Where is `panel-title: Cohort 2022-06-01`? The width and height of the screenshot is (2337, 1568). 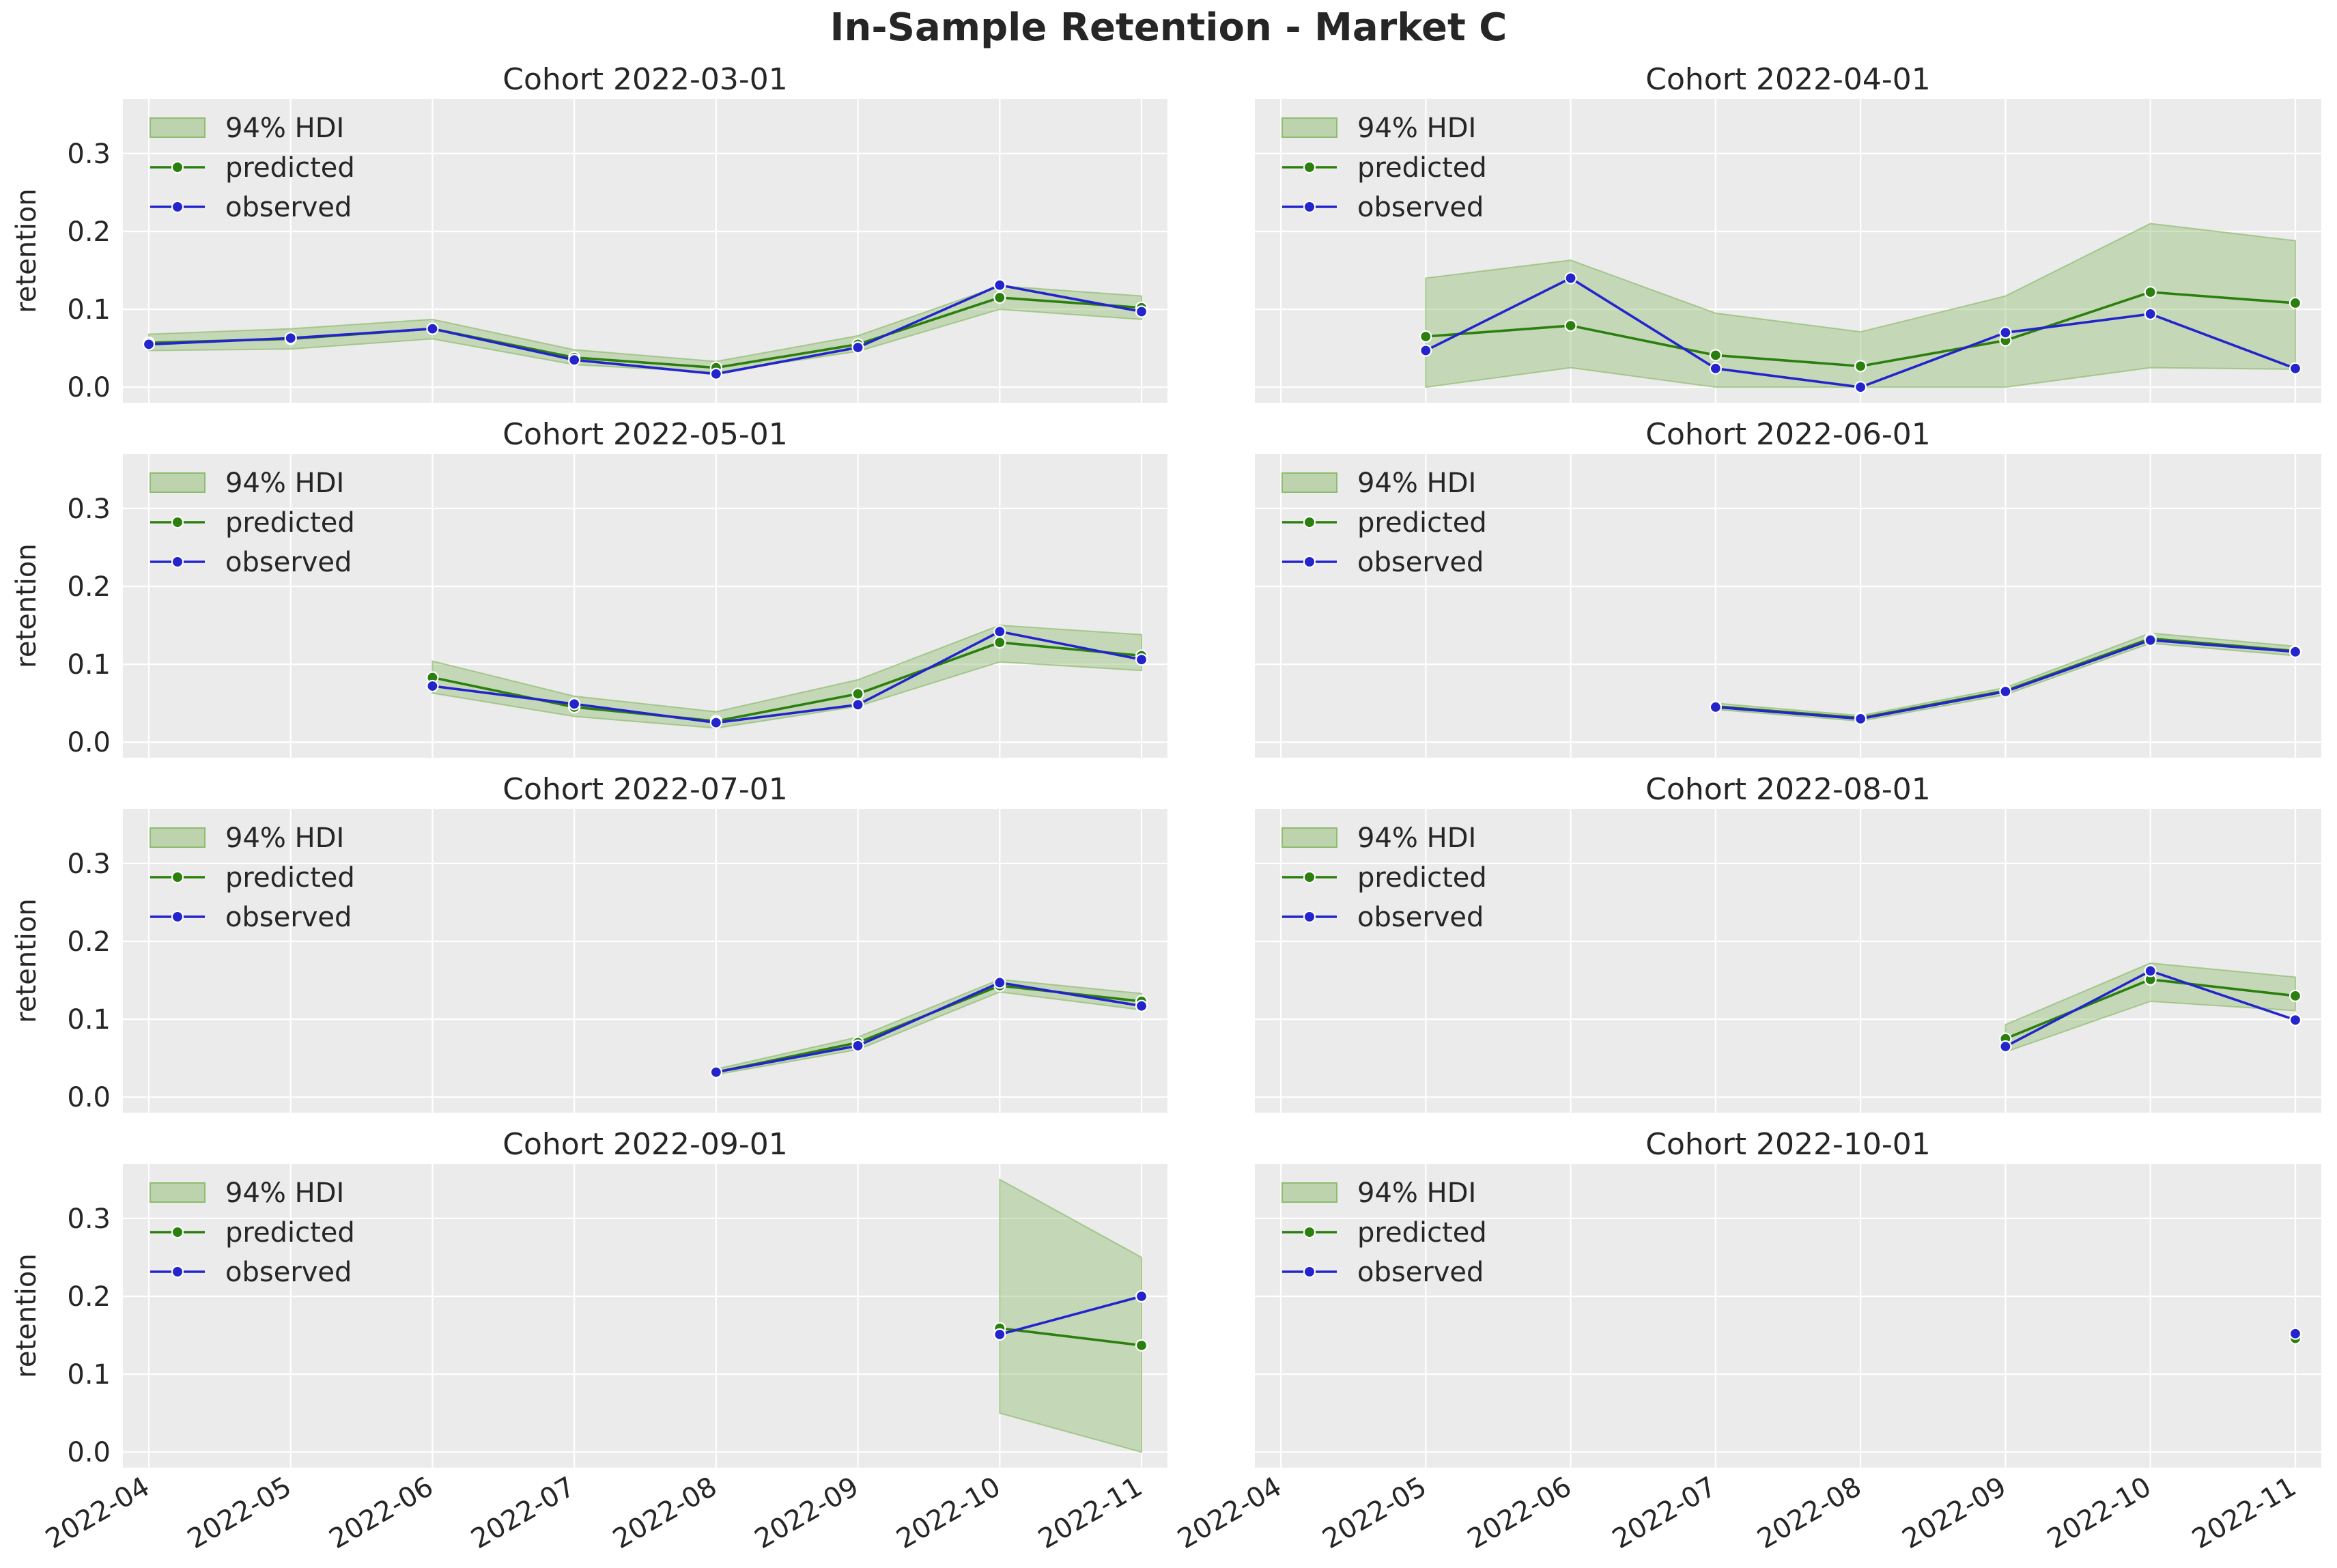
panel-title: Cohort 2022-06-01 is located at coordinates (1787, 434).